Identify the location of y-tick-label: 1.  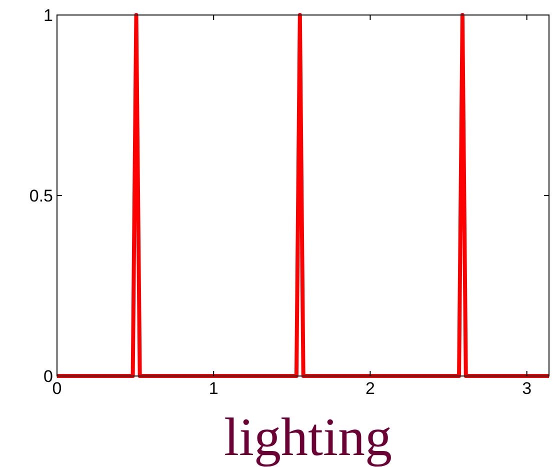
(48, 15).